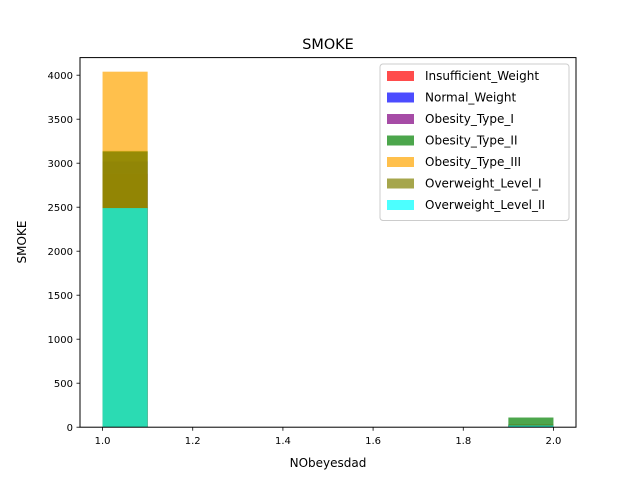 The height and width of the screenshot is (484, 640). Describe the element at coordinates (328, 463) in the screenshot. I see `x-axis-label: NObeyesdad` at that location.